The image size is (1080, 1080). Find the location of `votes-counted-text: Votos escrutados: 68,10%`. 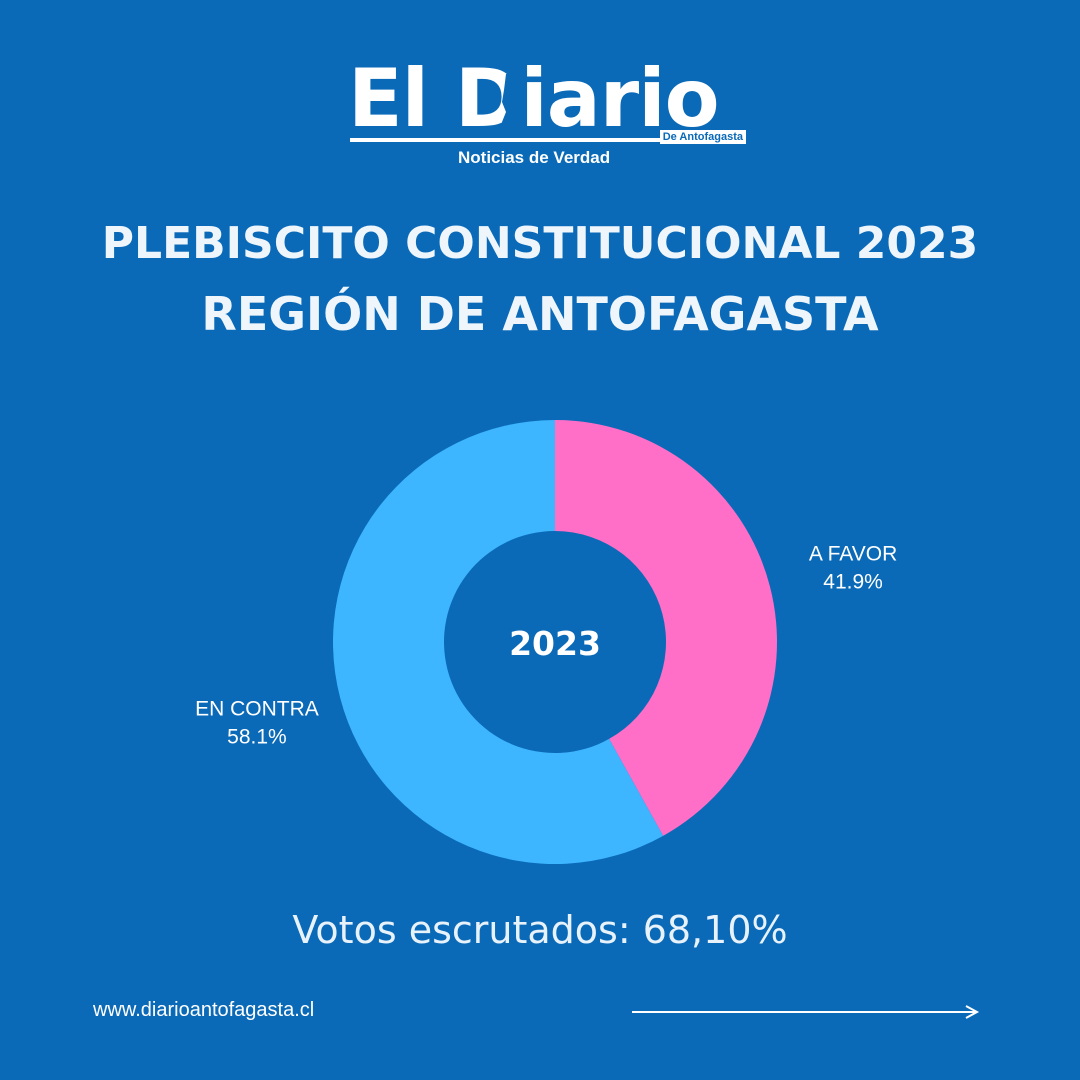

votes-counted-text: Votos escrutados: 68,10% is located at coordinates (540, 930).